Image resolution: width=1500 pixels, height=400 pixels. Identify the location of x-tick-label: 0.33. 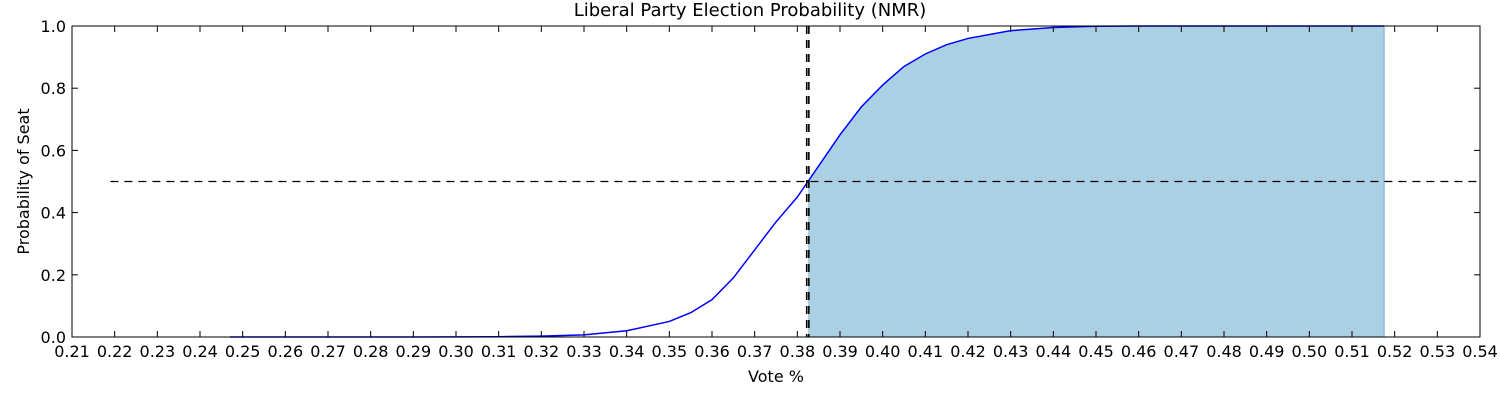
(584, 351).